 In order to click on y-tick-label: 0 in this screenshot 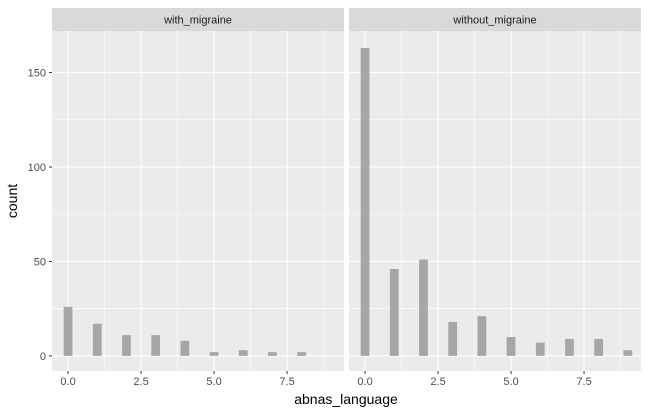, I will do `click(43, 357)`.